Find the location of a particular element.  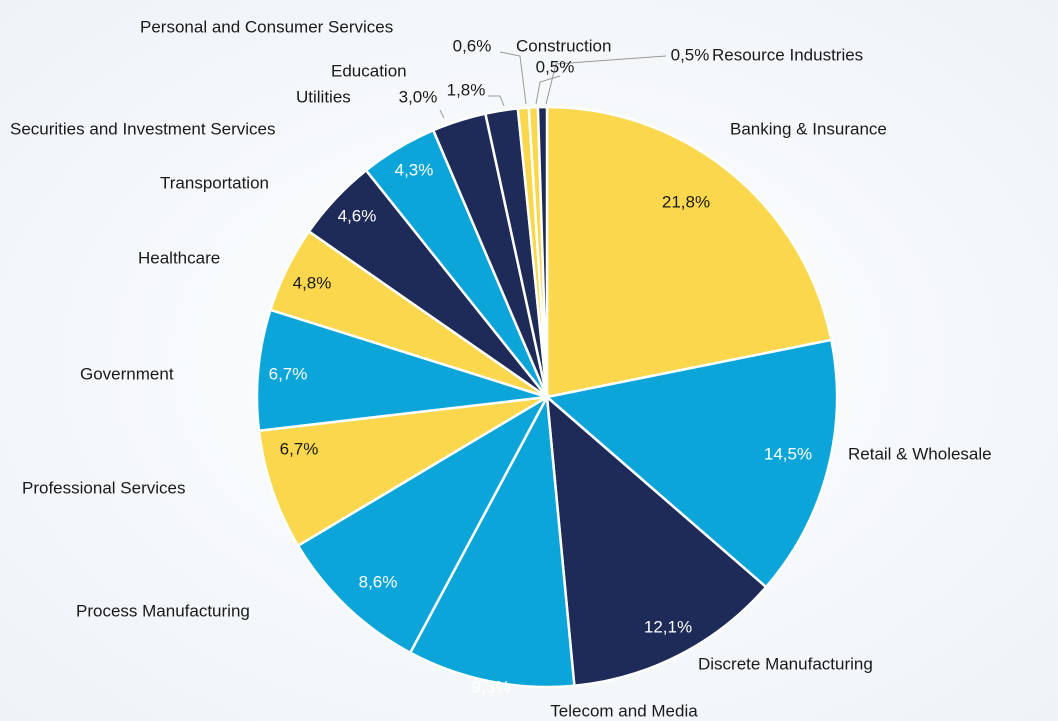

value-label: 21,8% is located at coordinates (686, 201).